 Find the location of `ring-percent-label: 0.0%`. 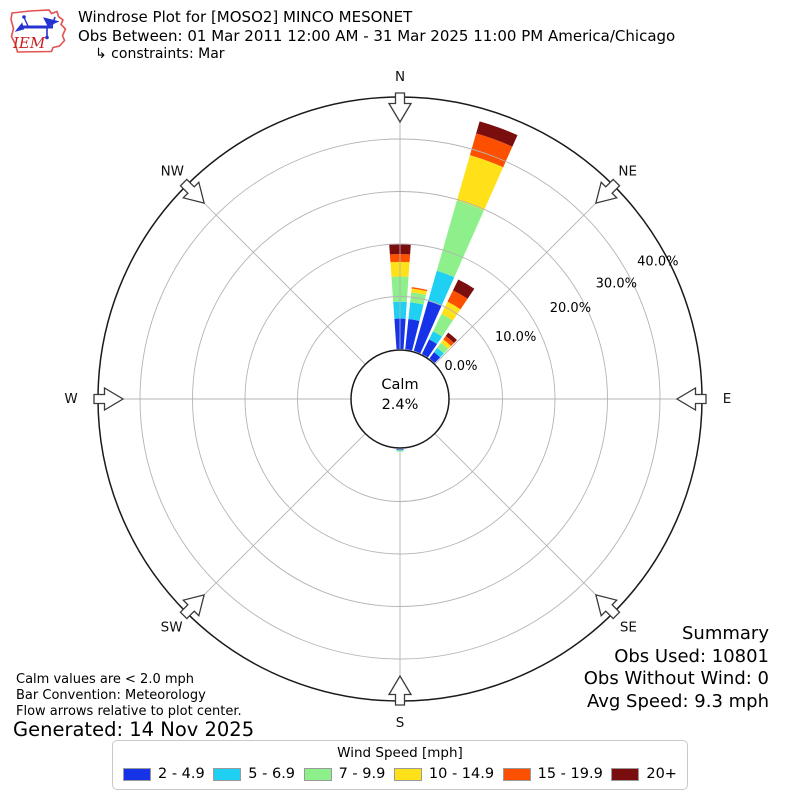

ring-percent-label: 0.0% is located at coordinates (460, 366).